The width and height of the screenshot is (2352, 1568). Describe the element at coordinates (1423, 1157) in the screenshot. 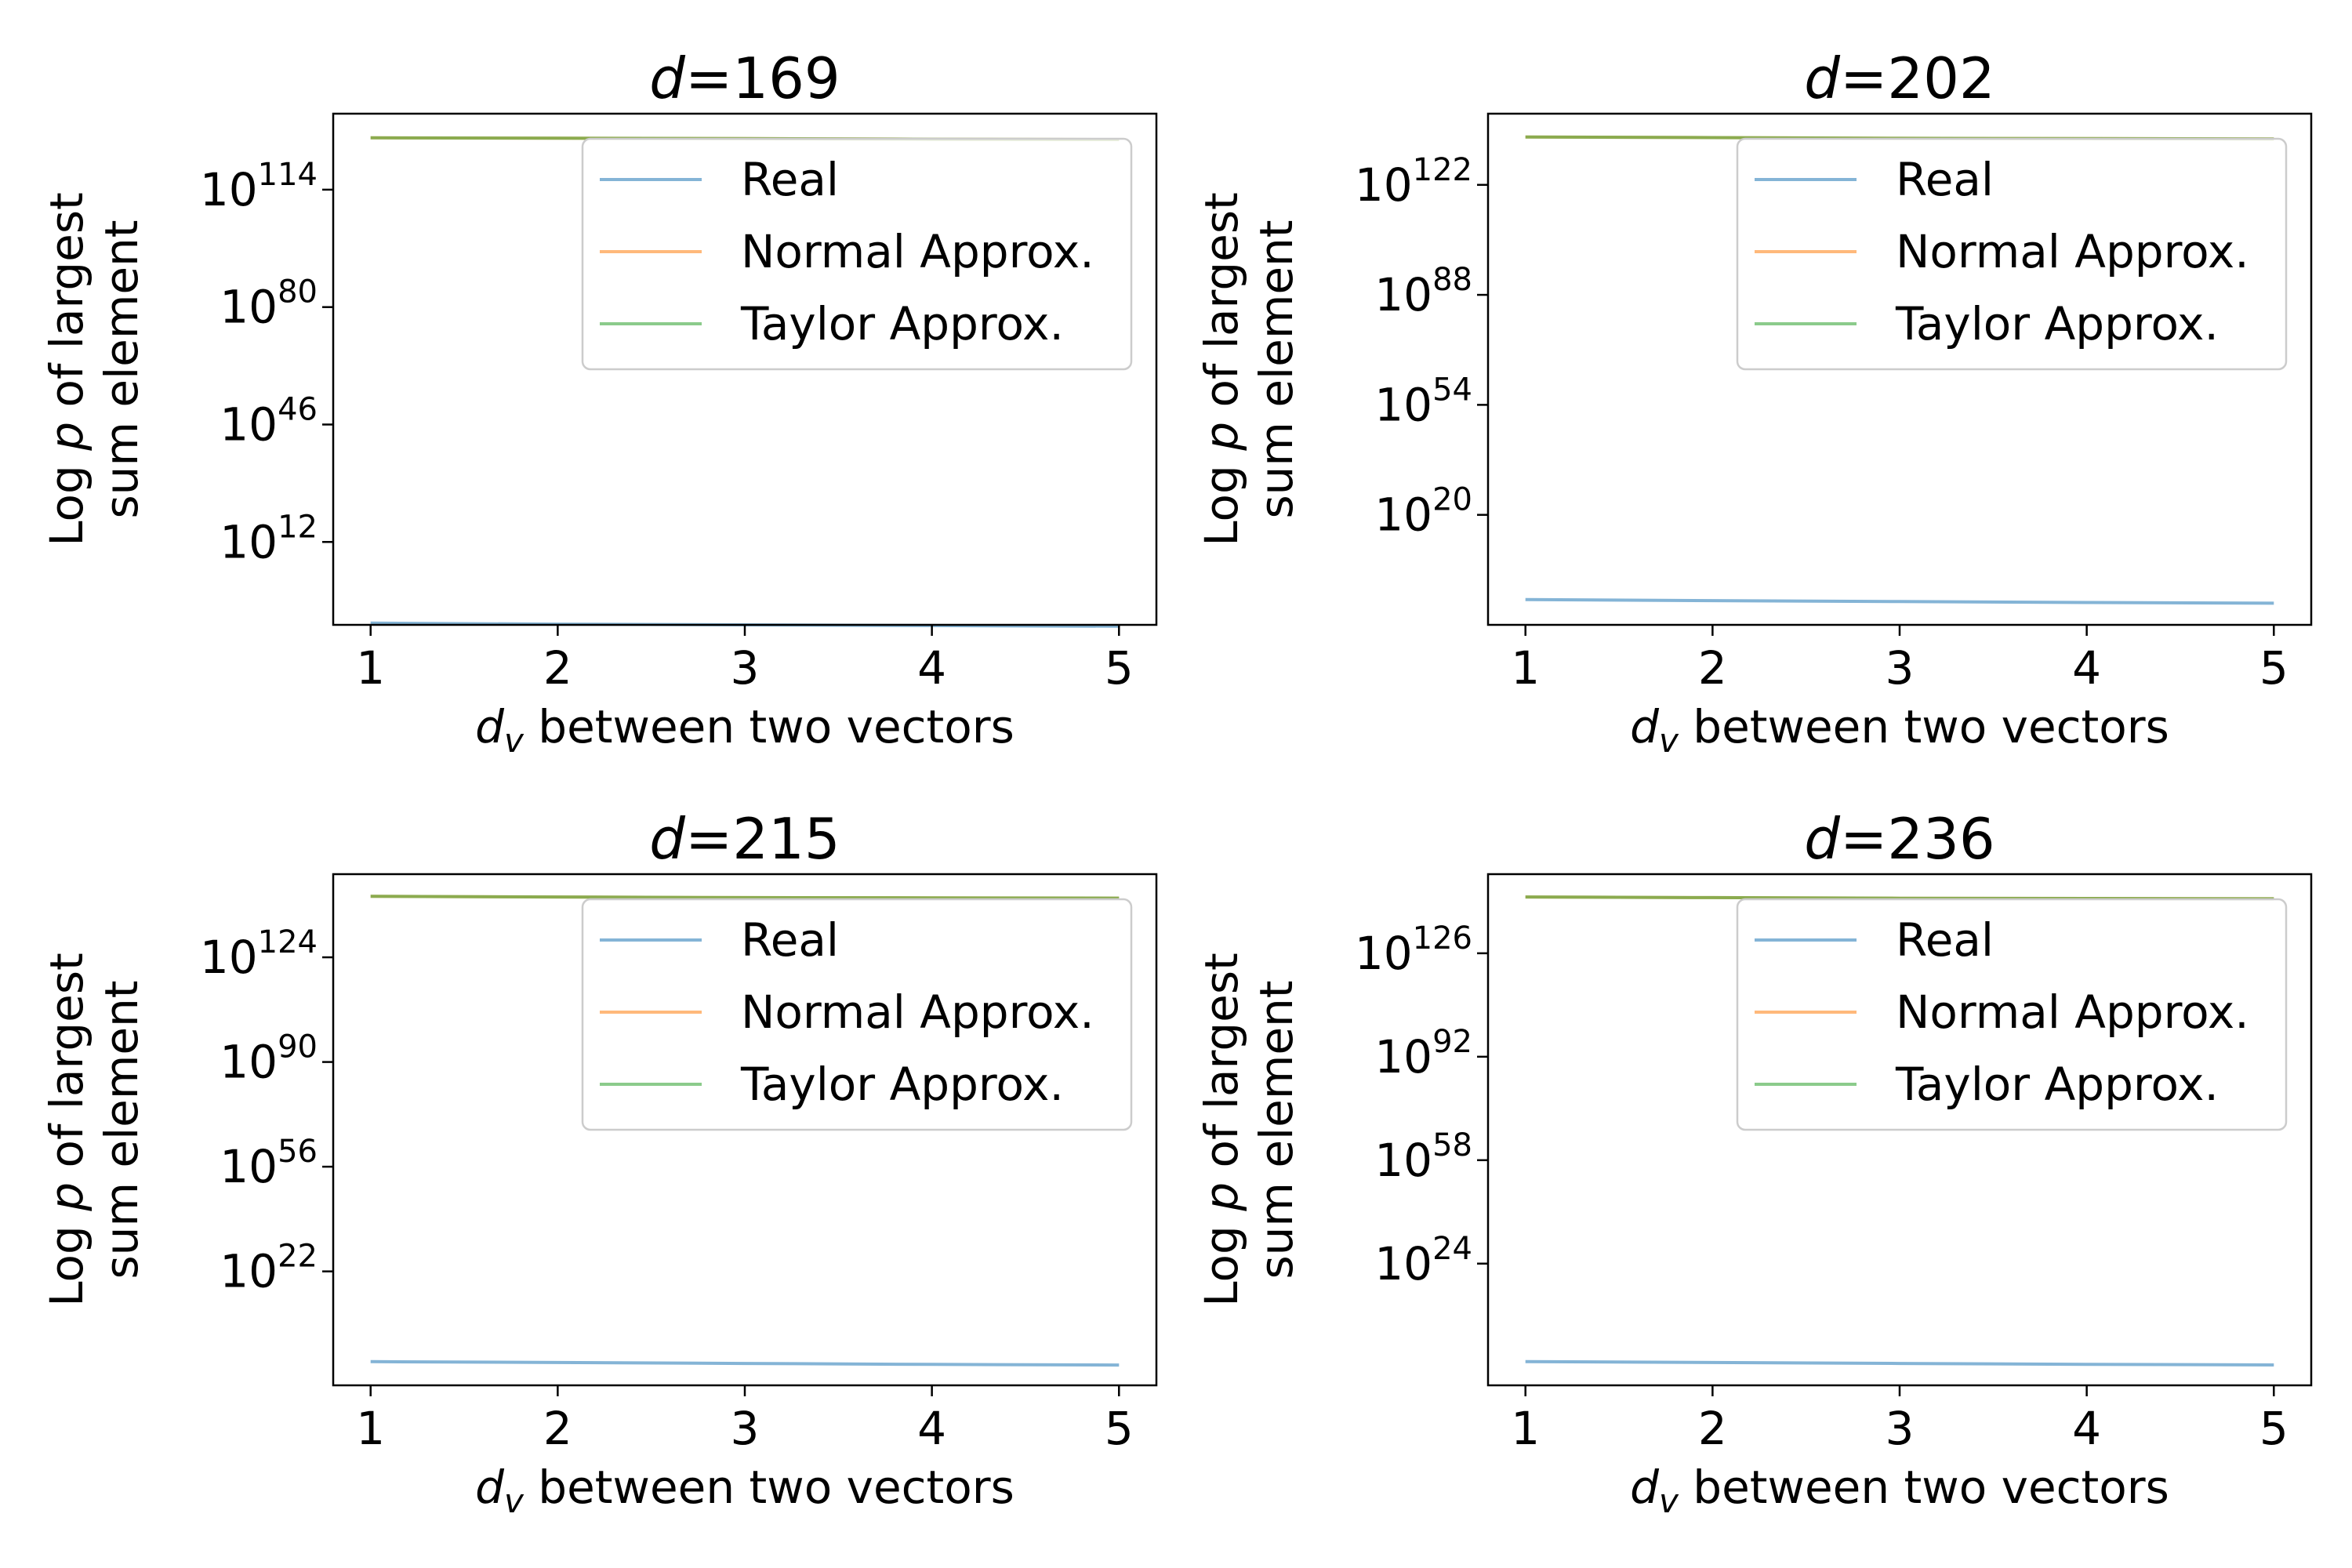

I see `y-tick-label: 1058` at that location.